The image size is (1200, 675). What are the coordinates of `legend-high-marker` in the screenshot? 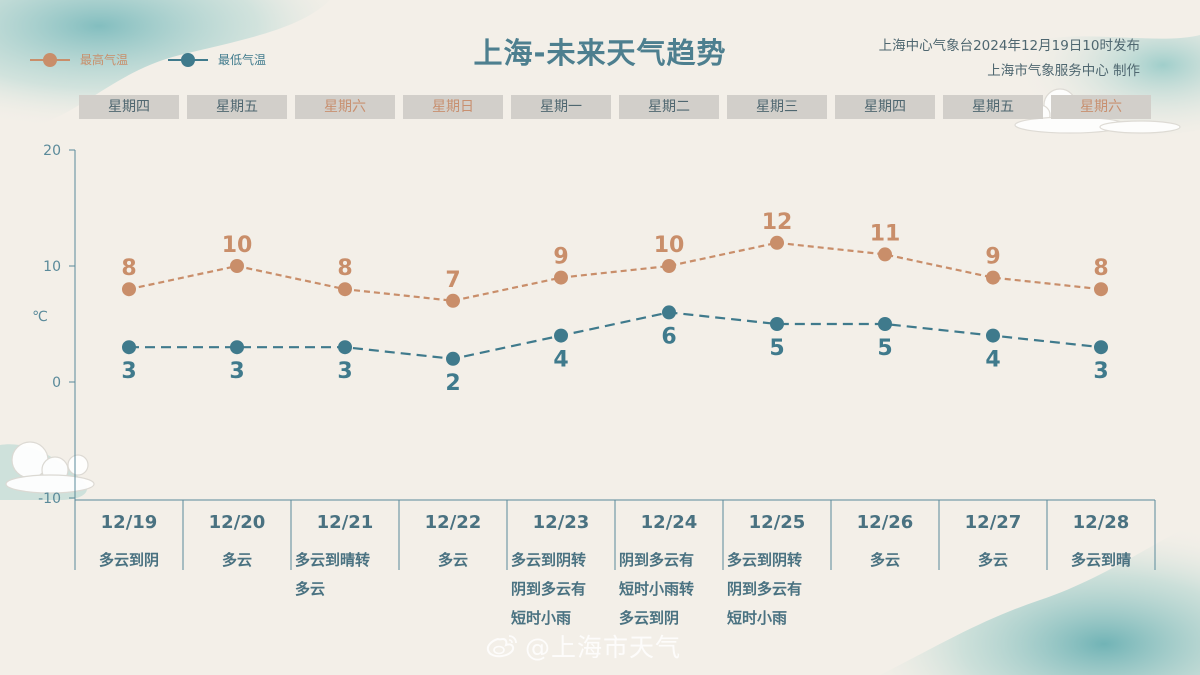 It's located at (50, 59).